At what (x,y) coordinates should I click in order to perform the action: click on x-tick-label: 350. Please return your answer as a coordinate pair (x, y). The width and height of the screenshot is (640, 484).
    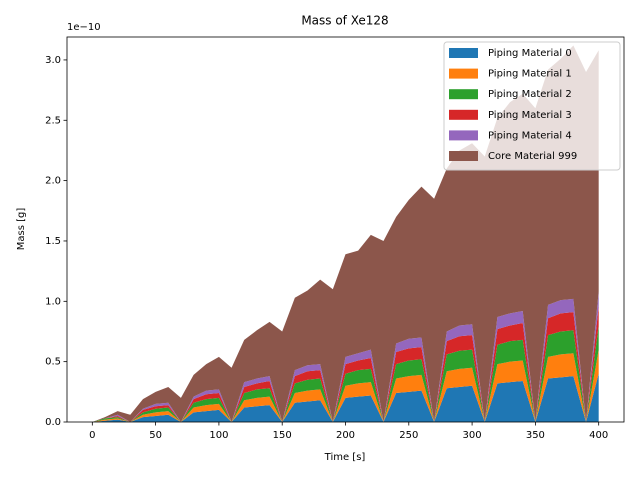
    Looking at the image, I should click on (535, 435).